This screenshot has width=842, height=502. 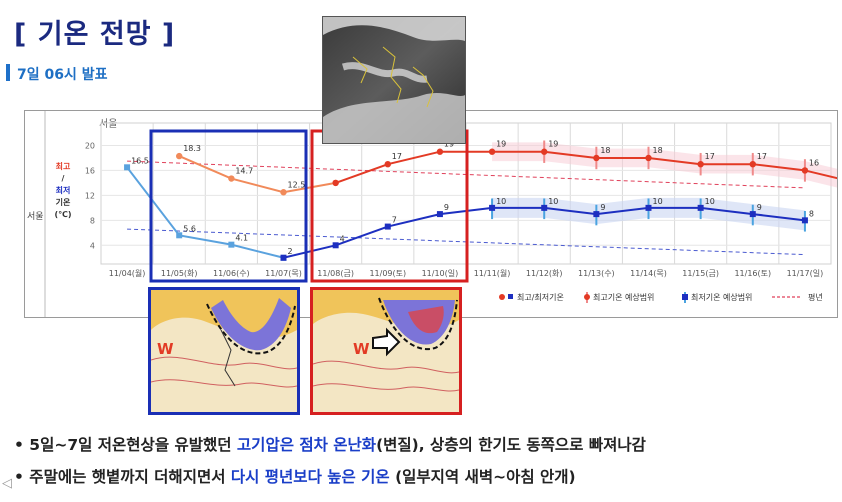 I want to click on x-tick-label: 11/07(목), so click(x=283, y=273).